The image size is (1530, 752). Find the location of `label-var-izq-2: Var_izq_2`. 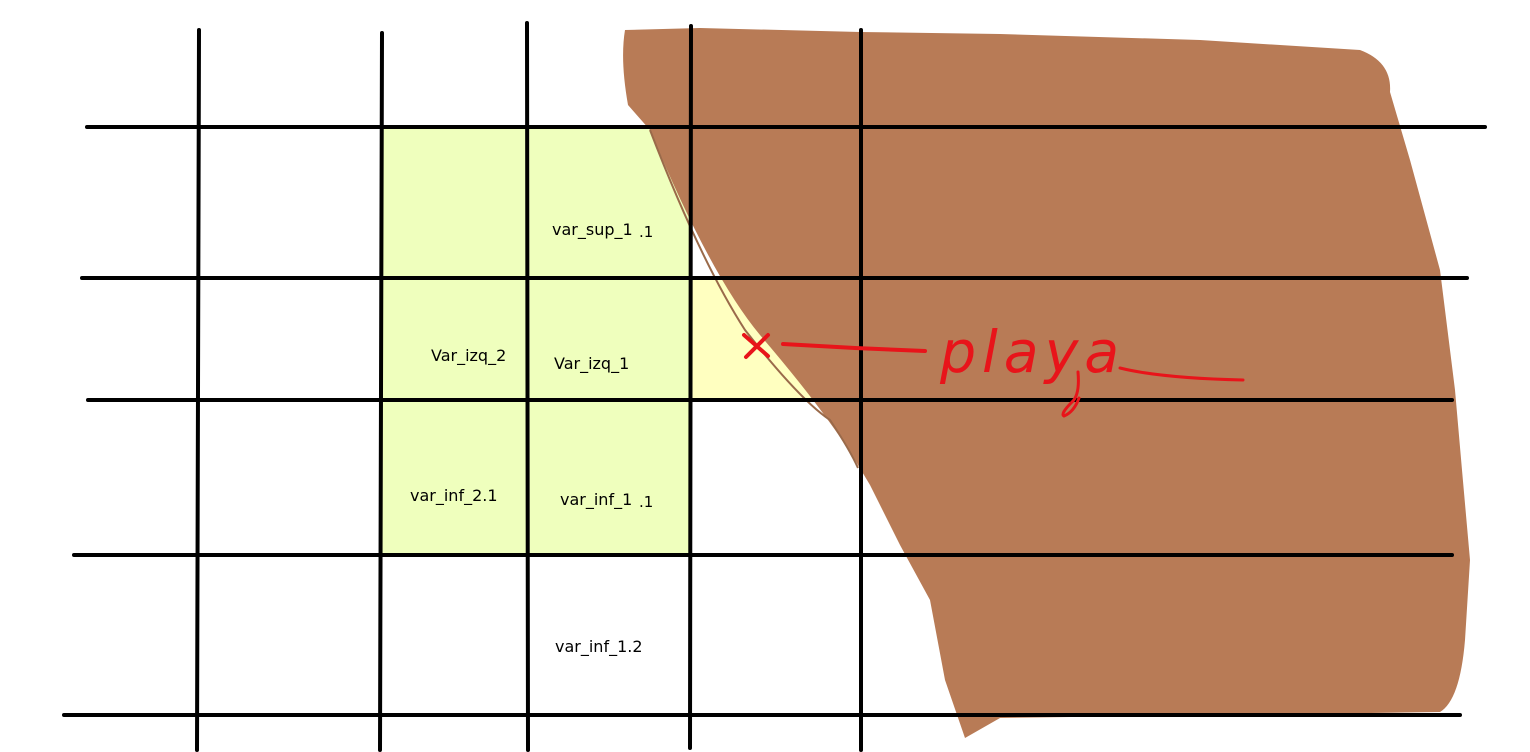

label-var-izq-2: Var_izq_2 is located at coordinates (468, 356).